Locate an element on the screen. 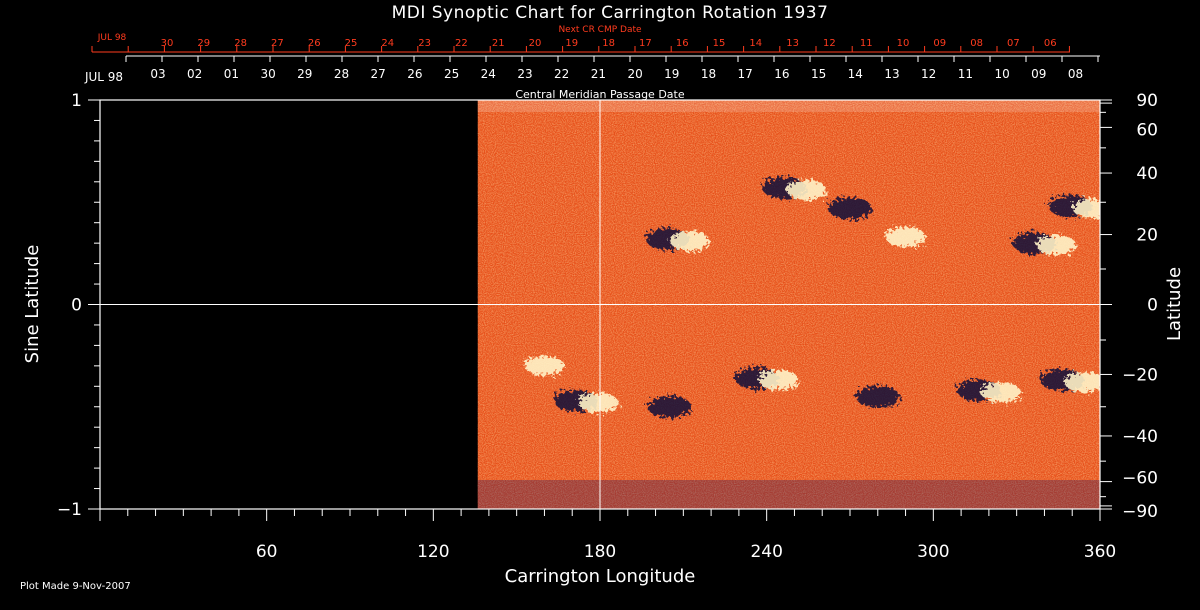  next-cr-date: 08 is located at coordinates (976, 43).